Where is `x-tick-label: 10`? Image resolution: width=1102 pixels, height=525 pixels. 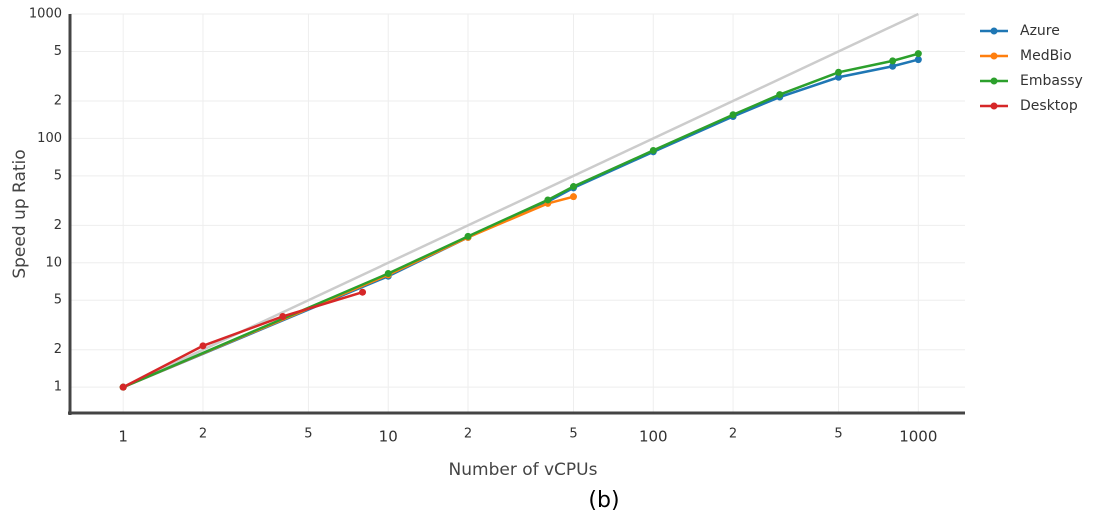
x-tick-label: 10 is located at coordinates (388, 437).